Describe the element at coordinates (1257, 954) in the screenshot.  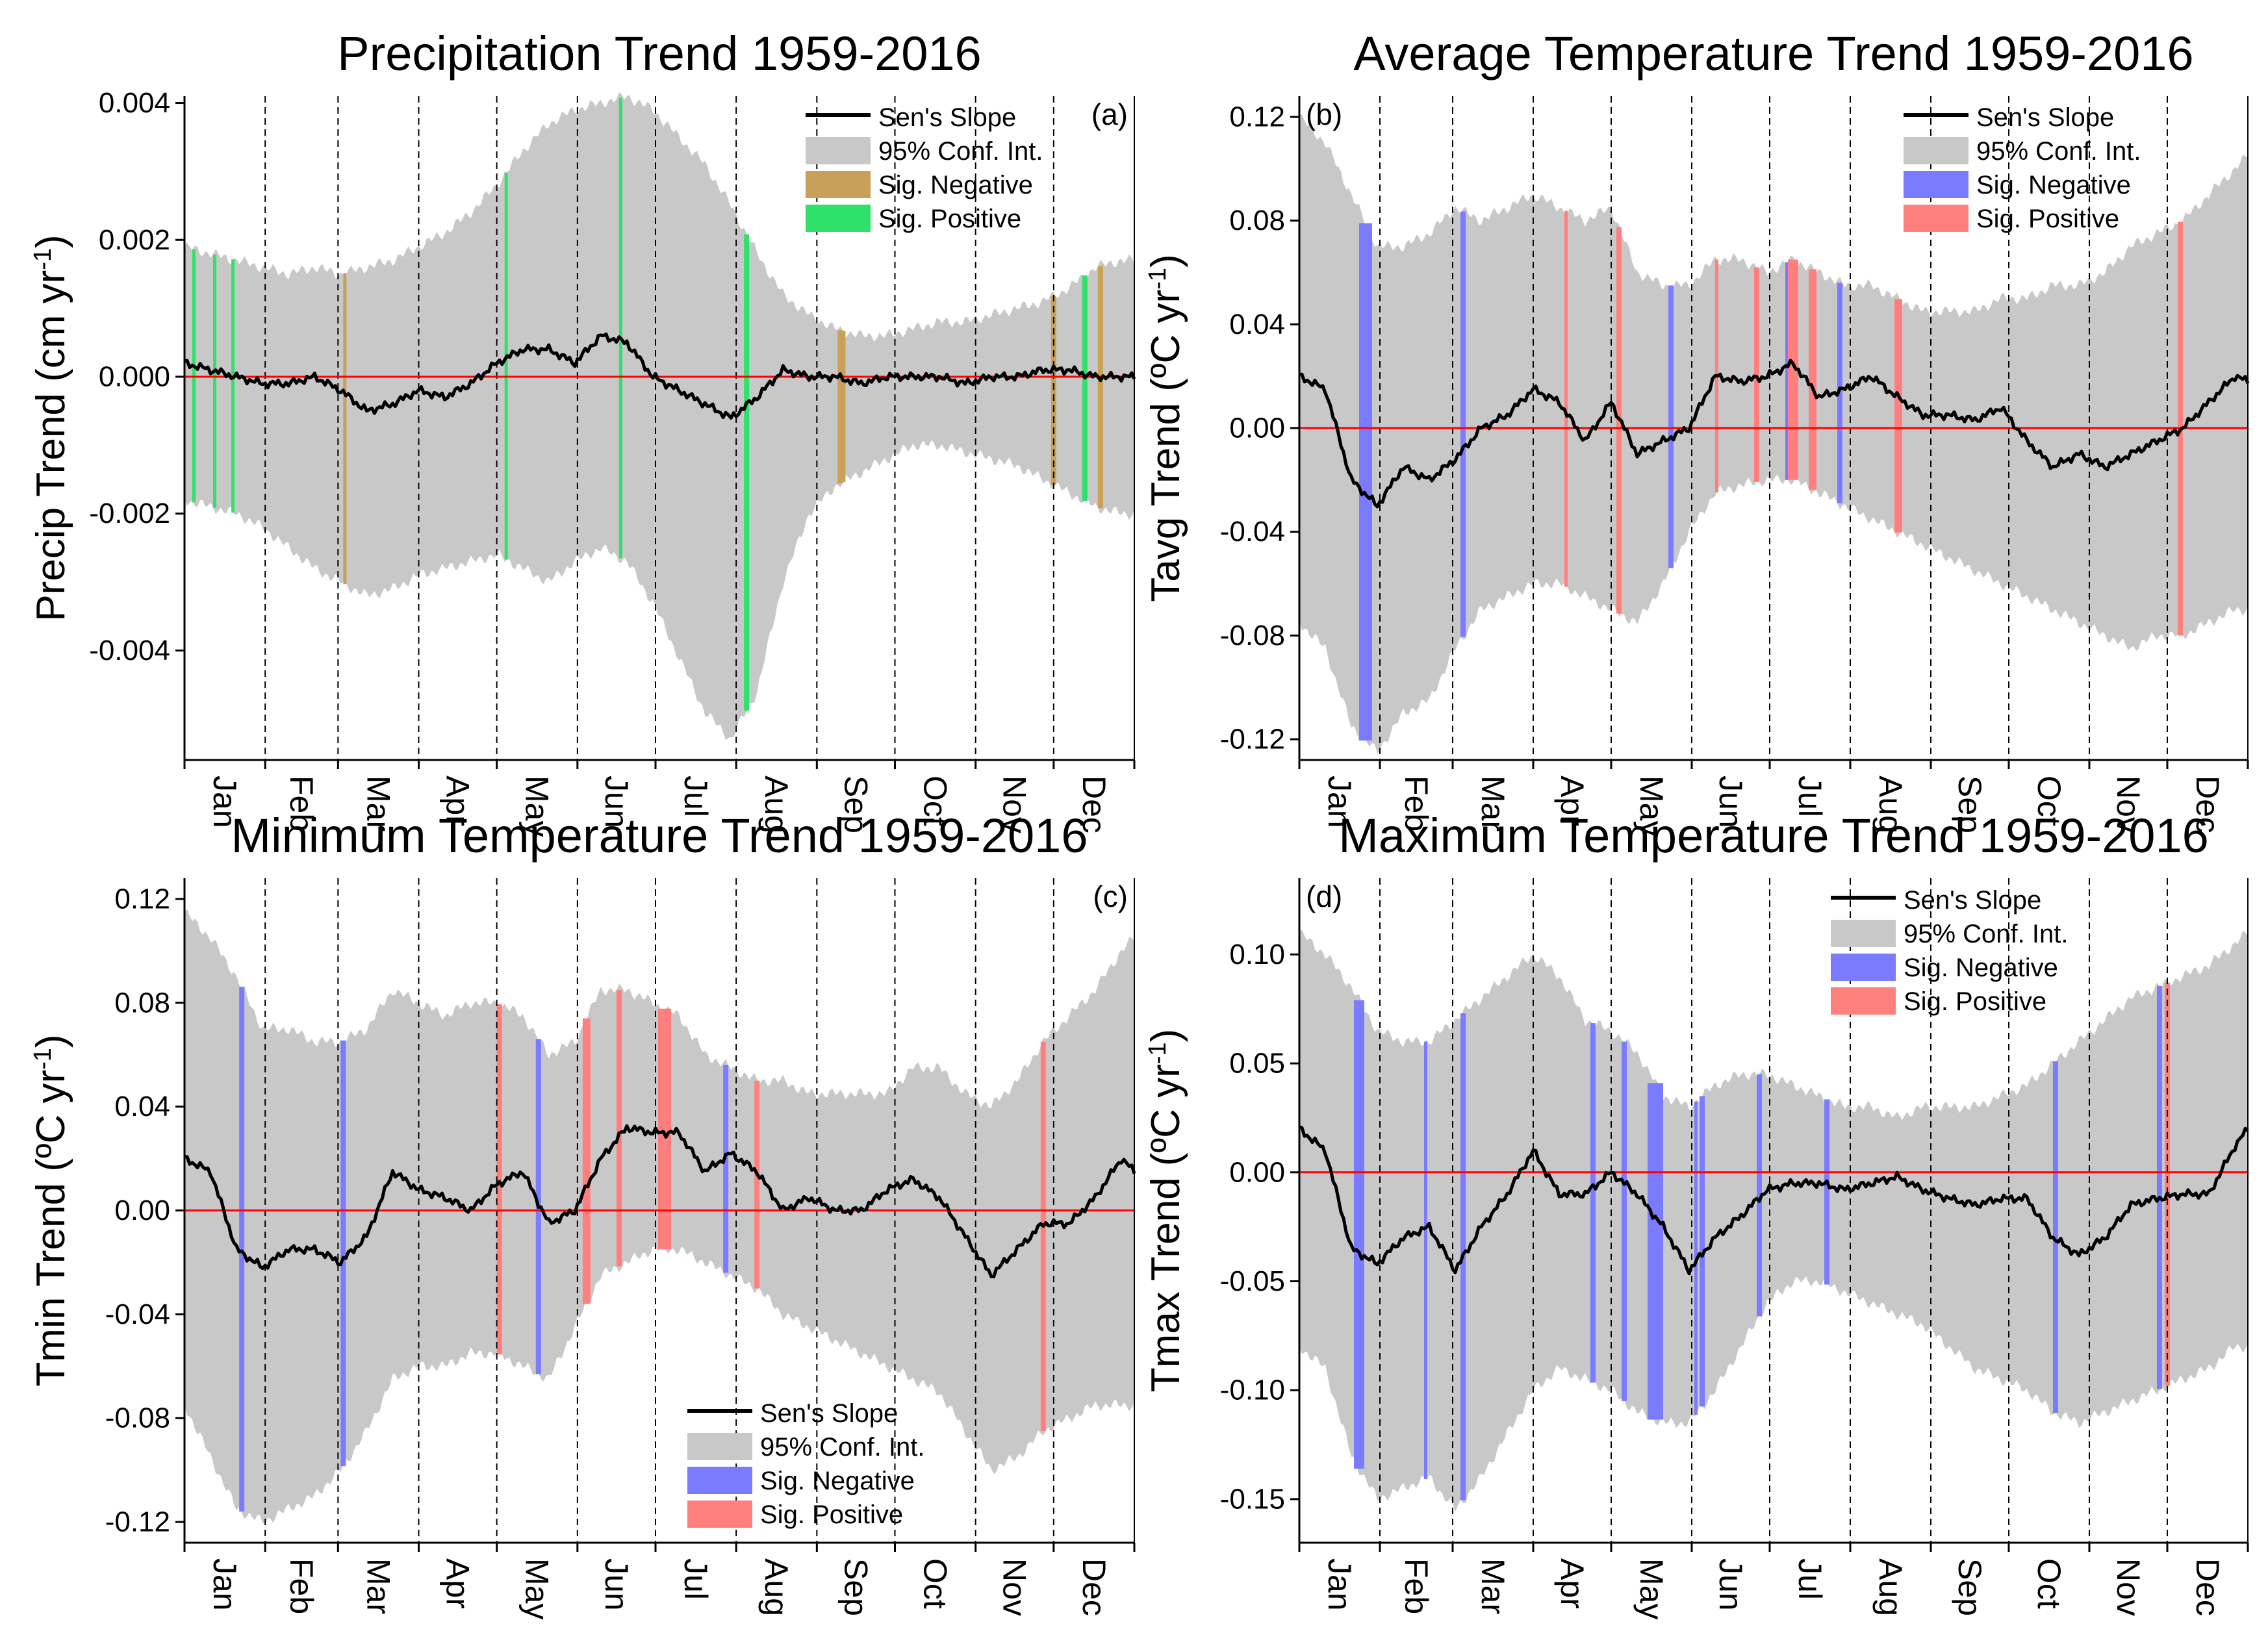
I see `y-tick-label: 0.10` at that location.